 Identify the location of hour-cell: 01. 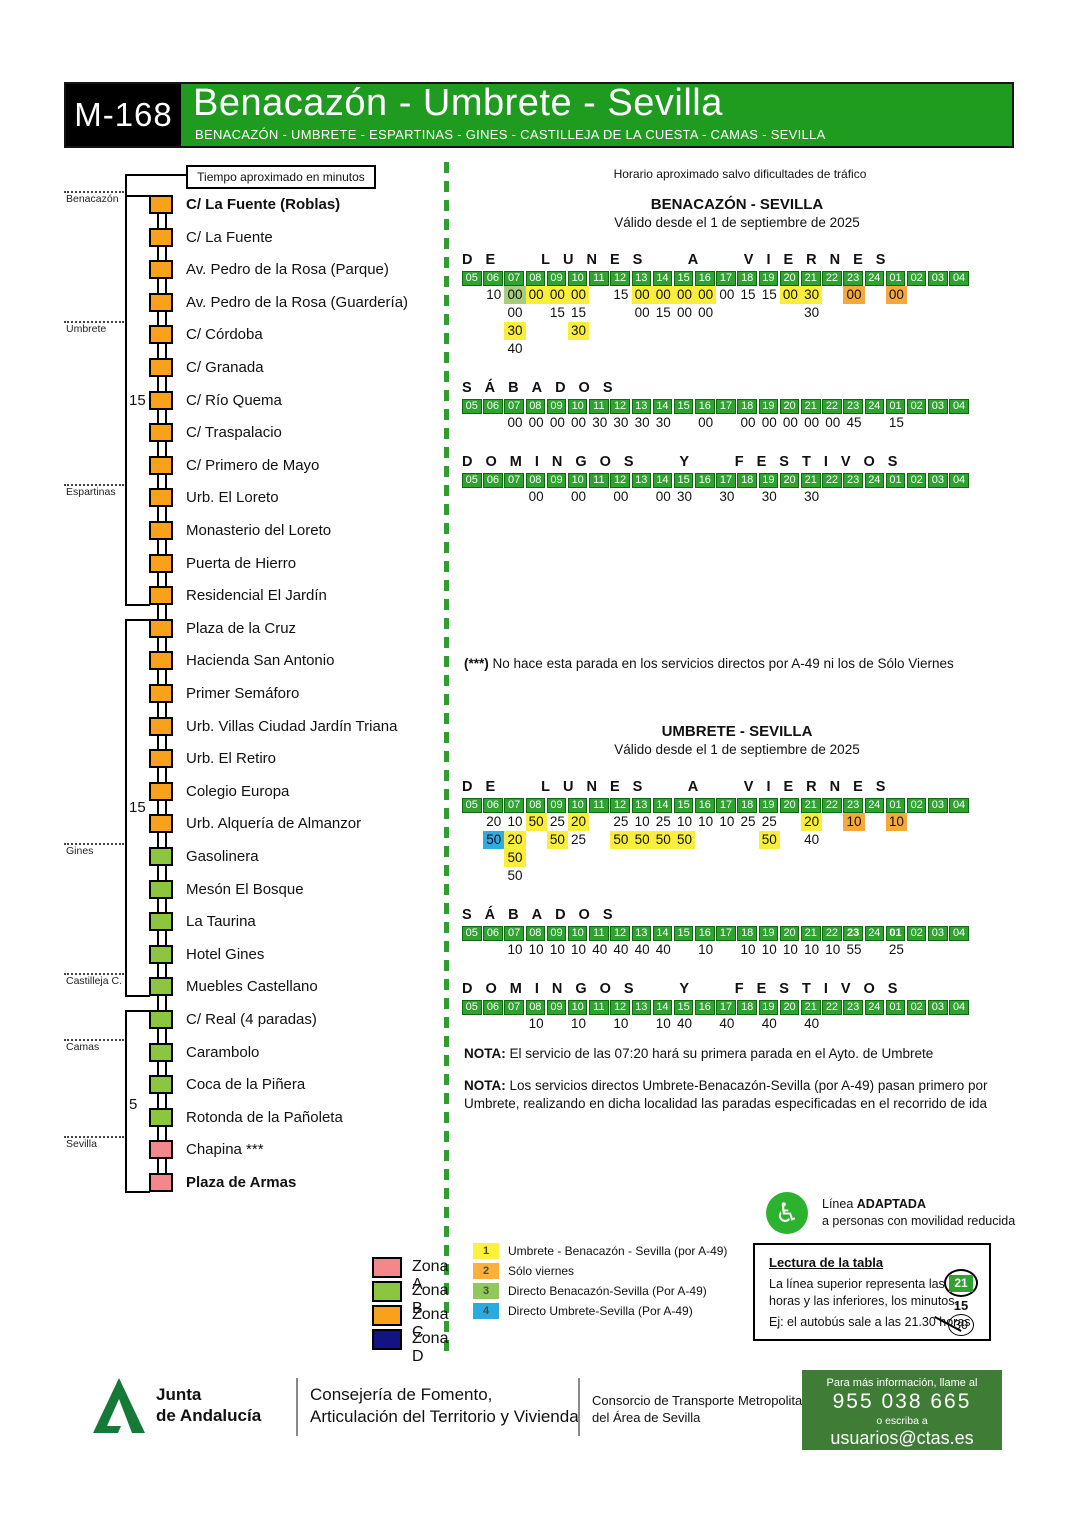
(895, 480).